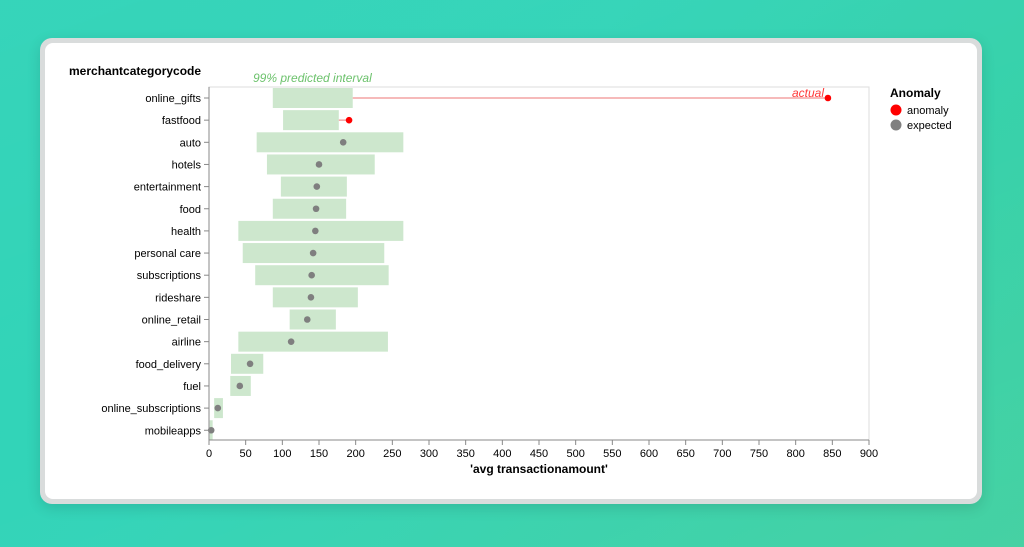 The width and height of the screenshot is (1024, 547). Describe the element at coordinates (928, 111) in the screenshot. I see `legend-label: anomaly` at that location.